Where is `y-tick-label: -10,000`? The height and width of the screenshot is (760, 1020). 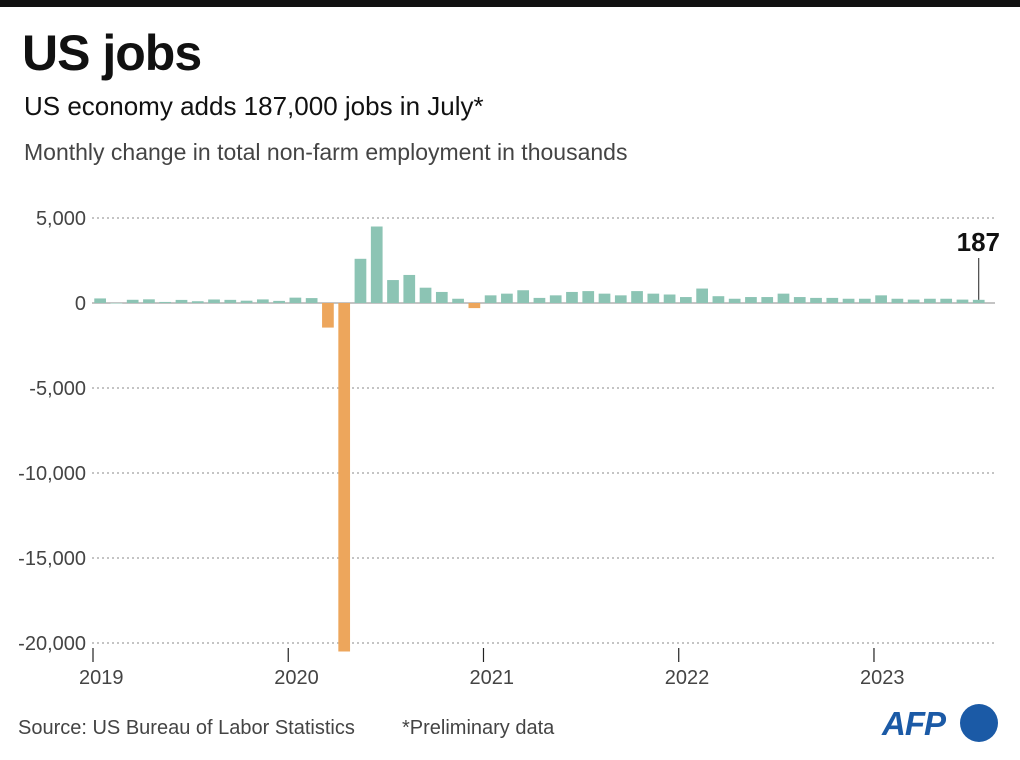
y-tick-label: -10,000 is located at coordinates (52, 474).